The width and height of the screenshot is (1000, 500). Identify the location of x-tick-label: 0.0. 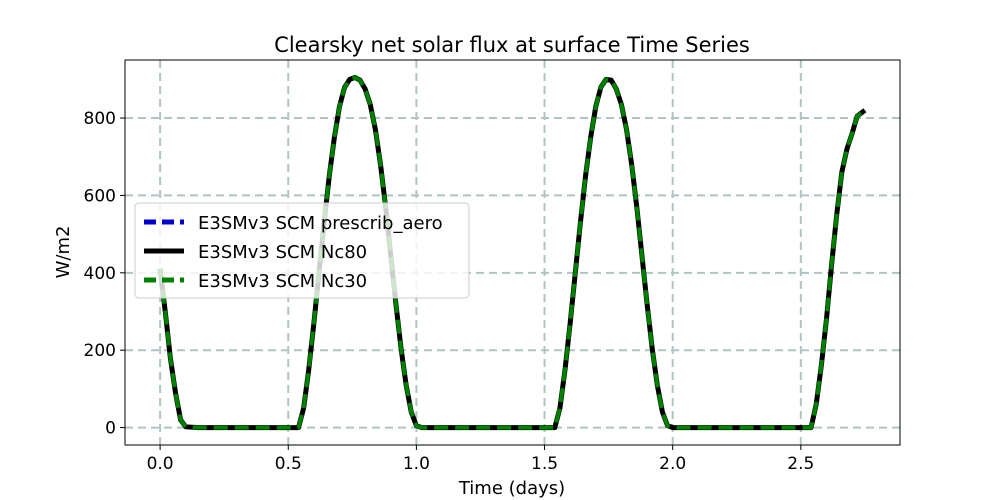
(160, 464).